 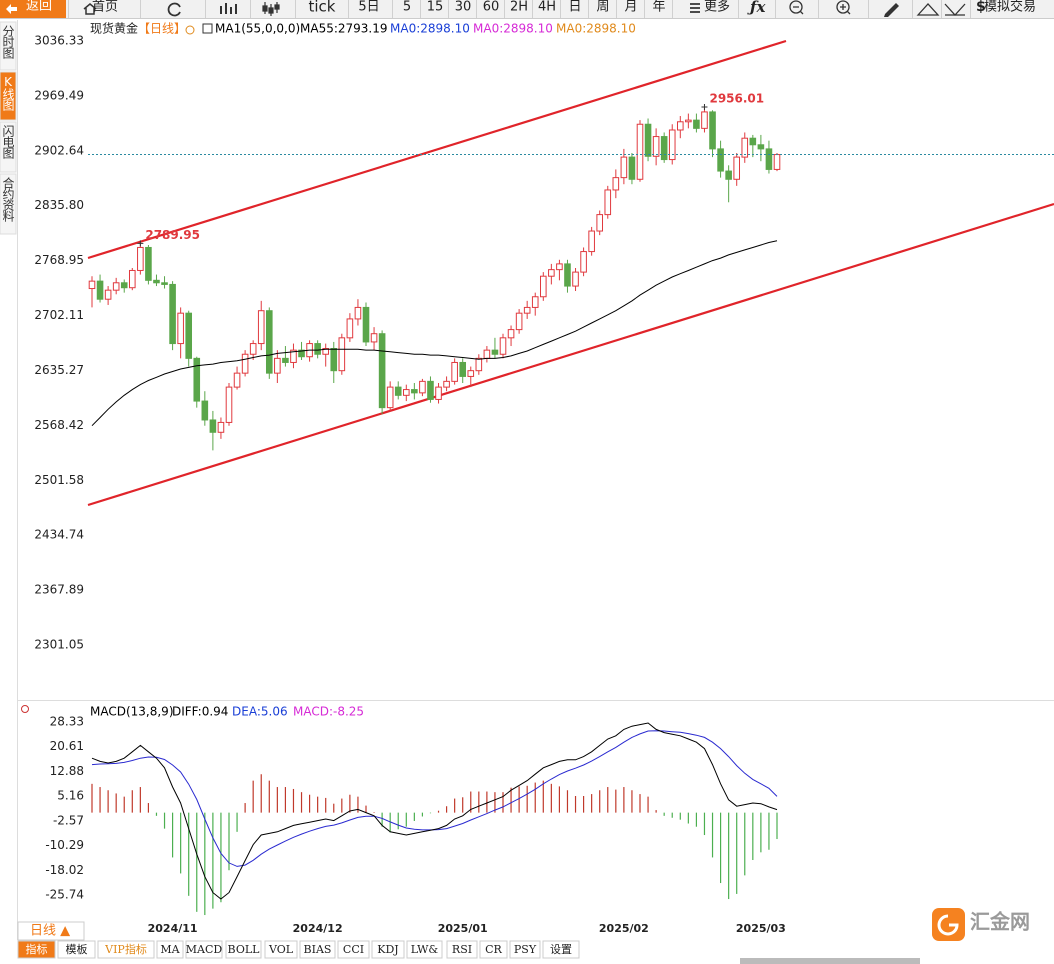 What do you see at coordinates (59, 260) in the screenshot?
I see `y-tick-label: 2768.95` at bounding box center [59, 260].